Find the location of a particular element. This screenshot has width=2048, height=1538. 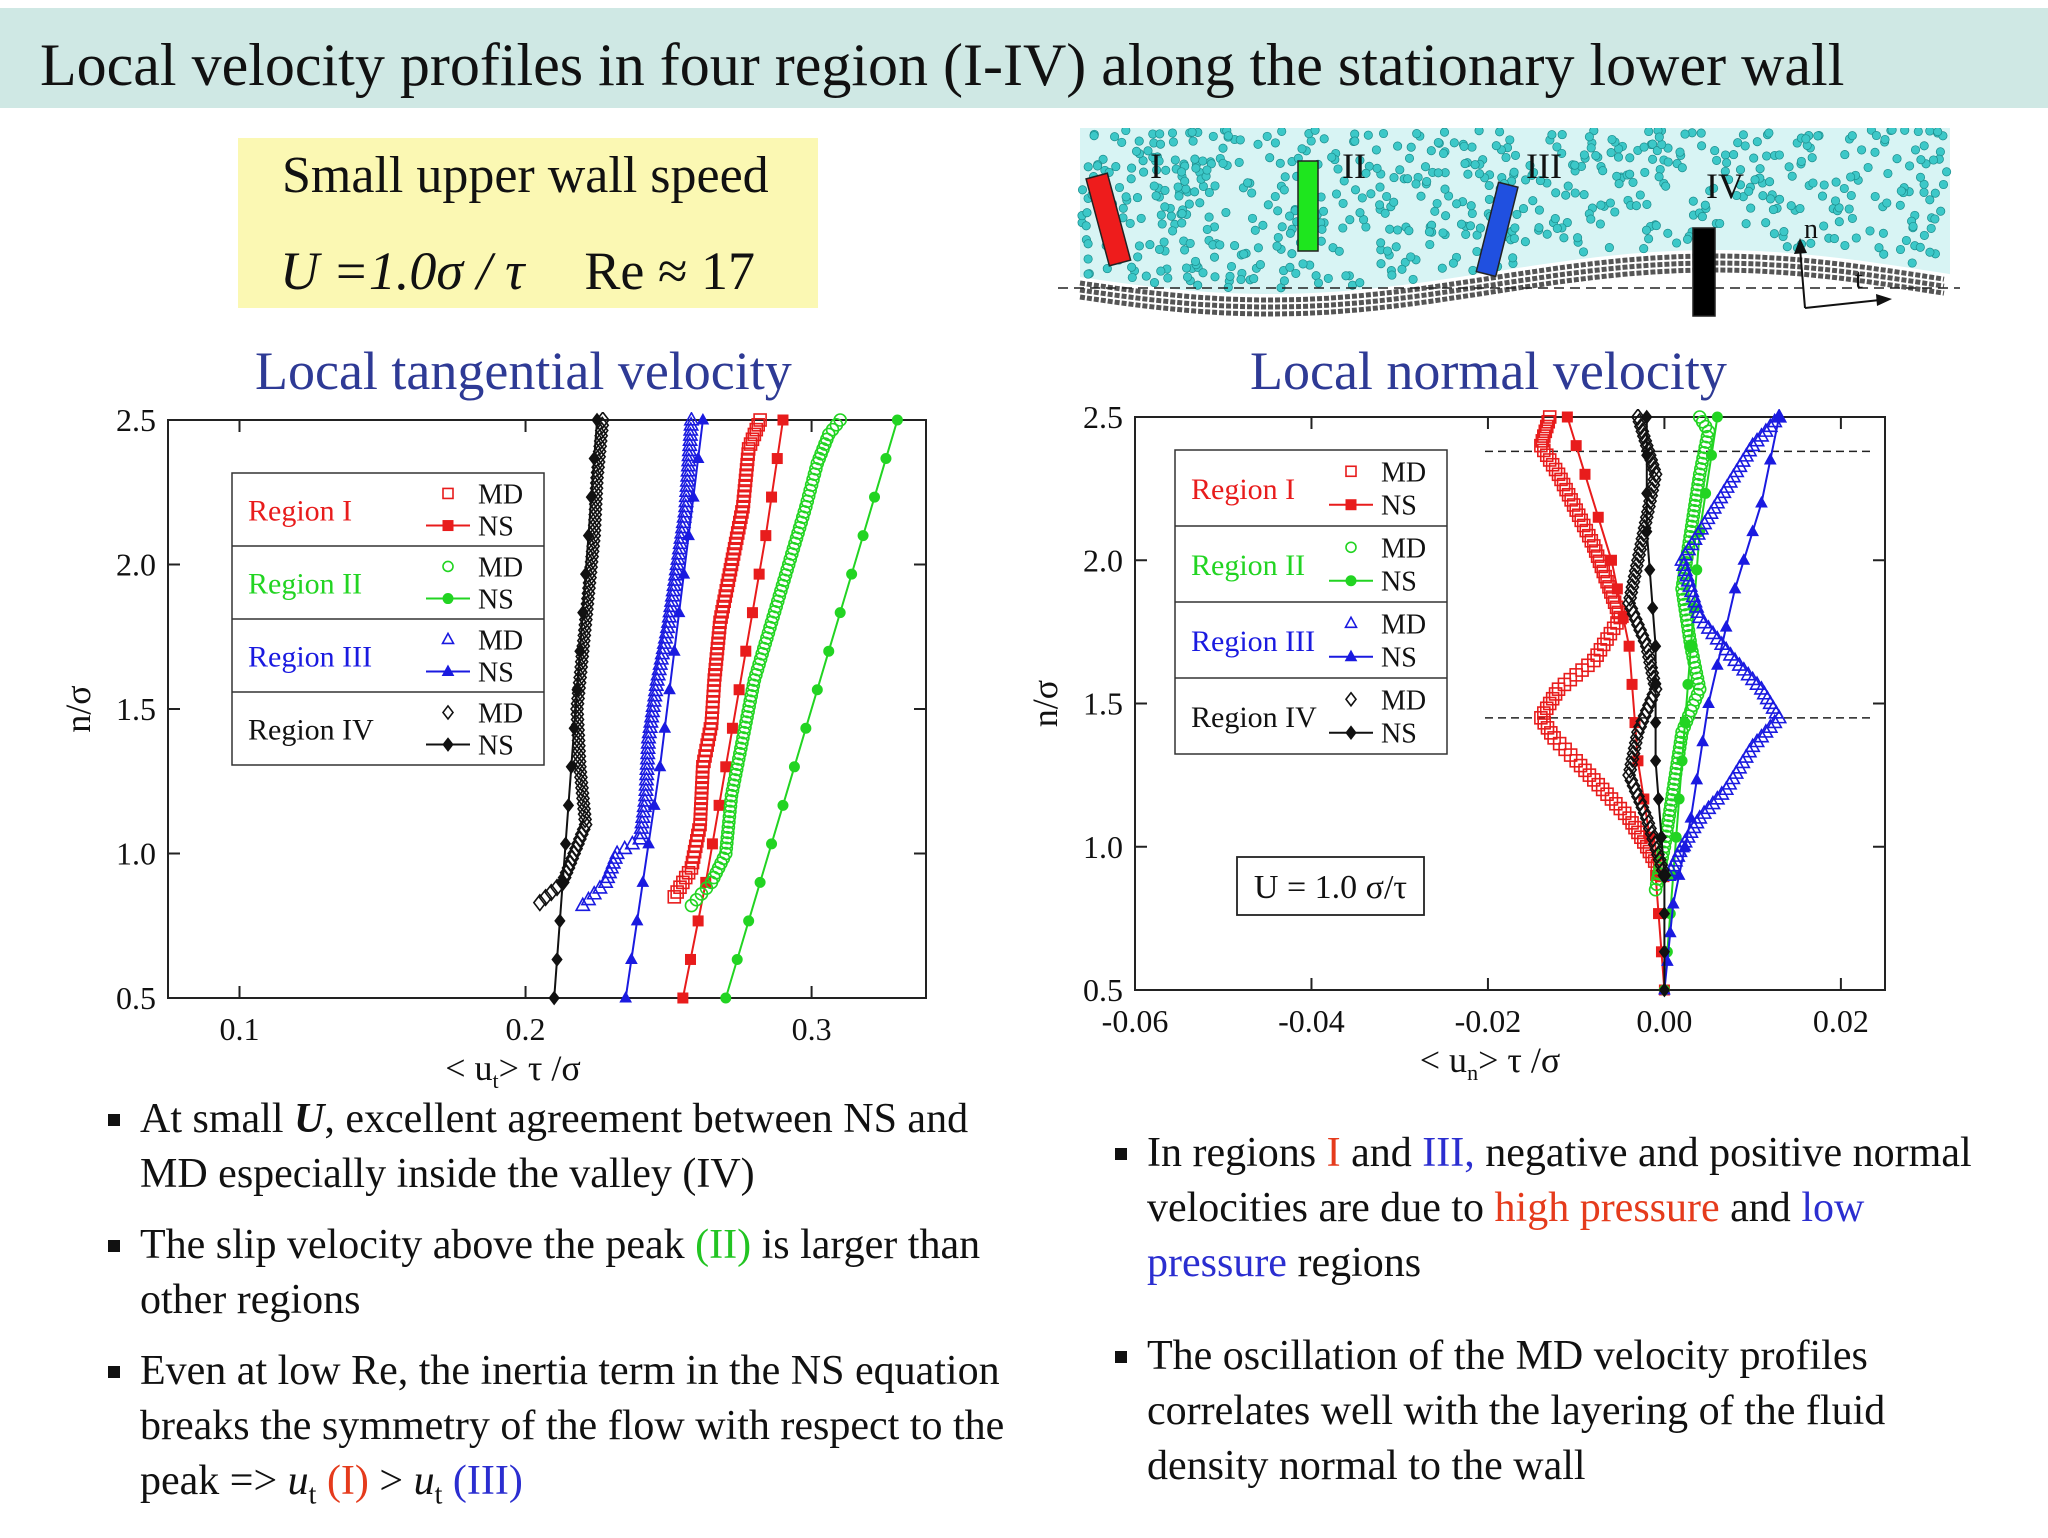

wall-atom-layer is located at coordinates (1512, 292).